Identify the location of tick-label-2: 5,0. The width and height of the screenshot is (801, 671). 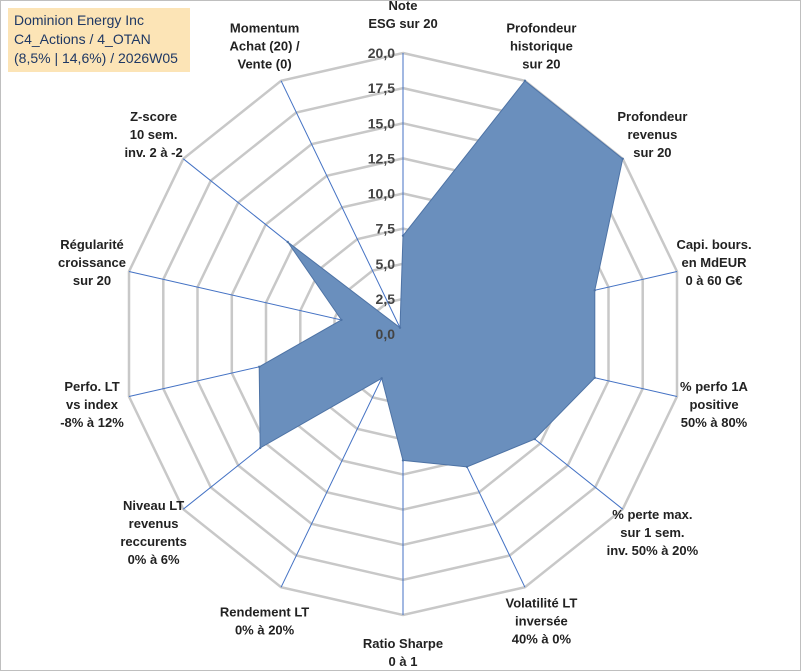
(386, 264).